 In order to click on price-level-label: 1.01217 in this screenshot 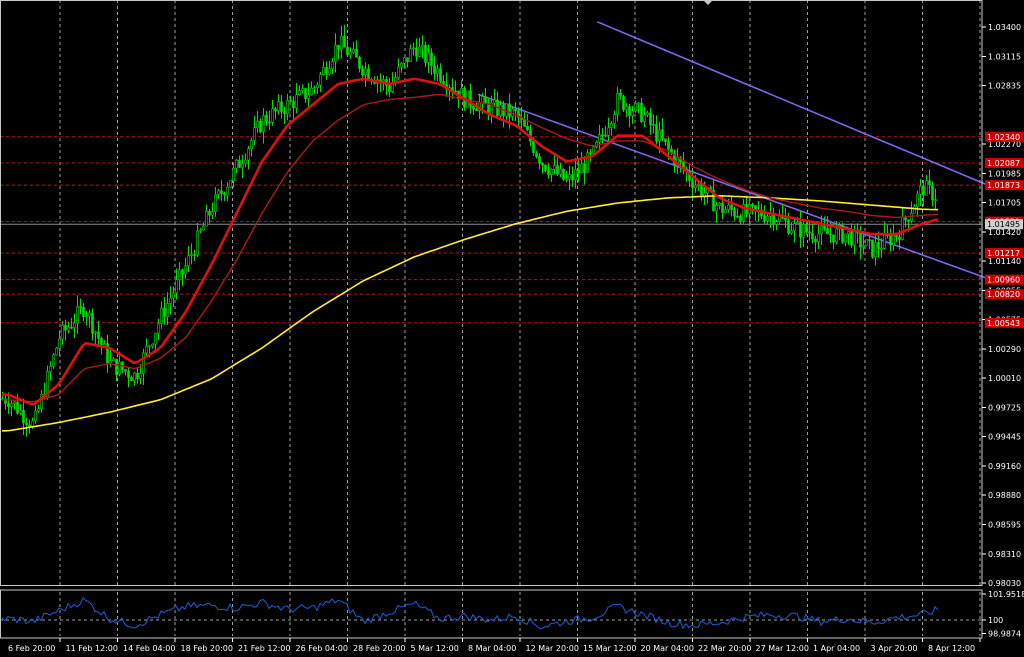, I will do `click(1003, 253)`.